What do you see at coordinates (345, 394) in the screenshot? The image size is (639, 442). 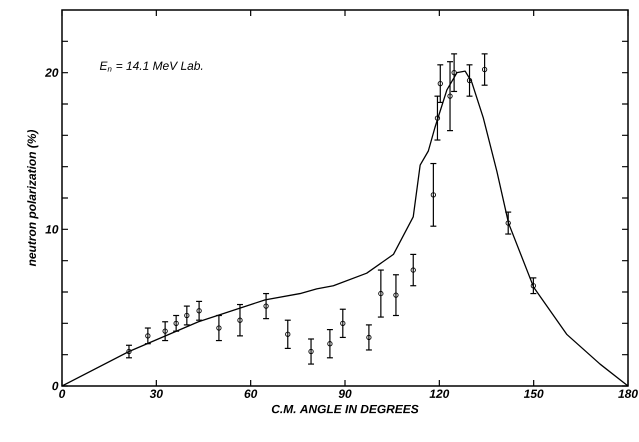 I see `x-tick-label: 90` at bounding box center [345, 394].